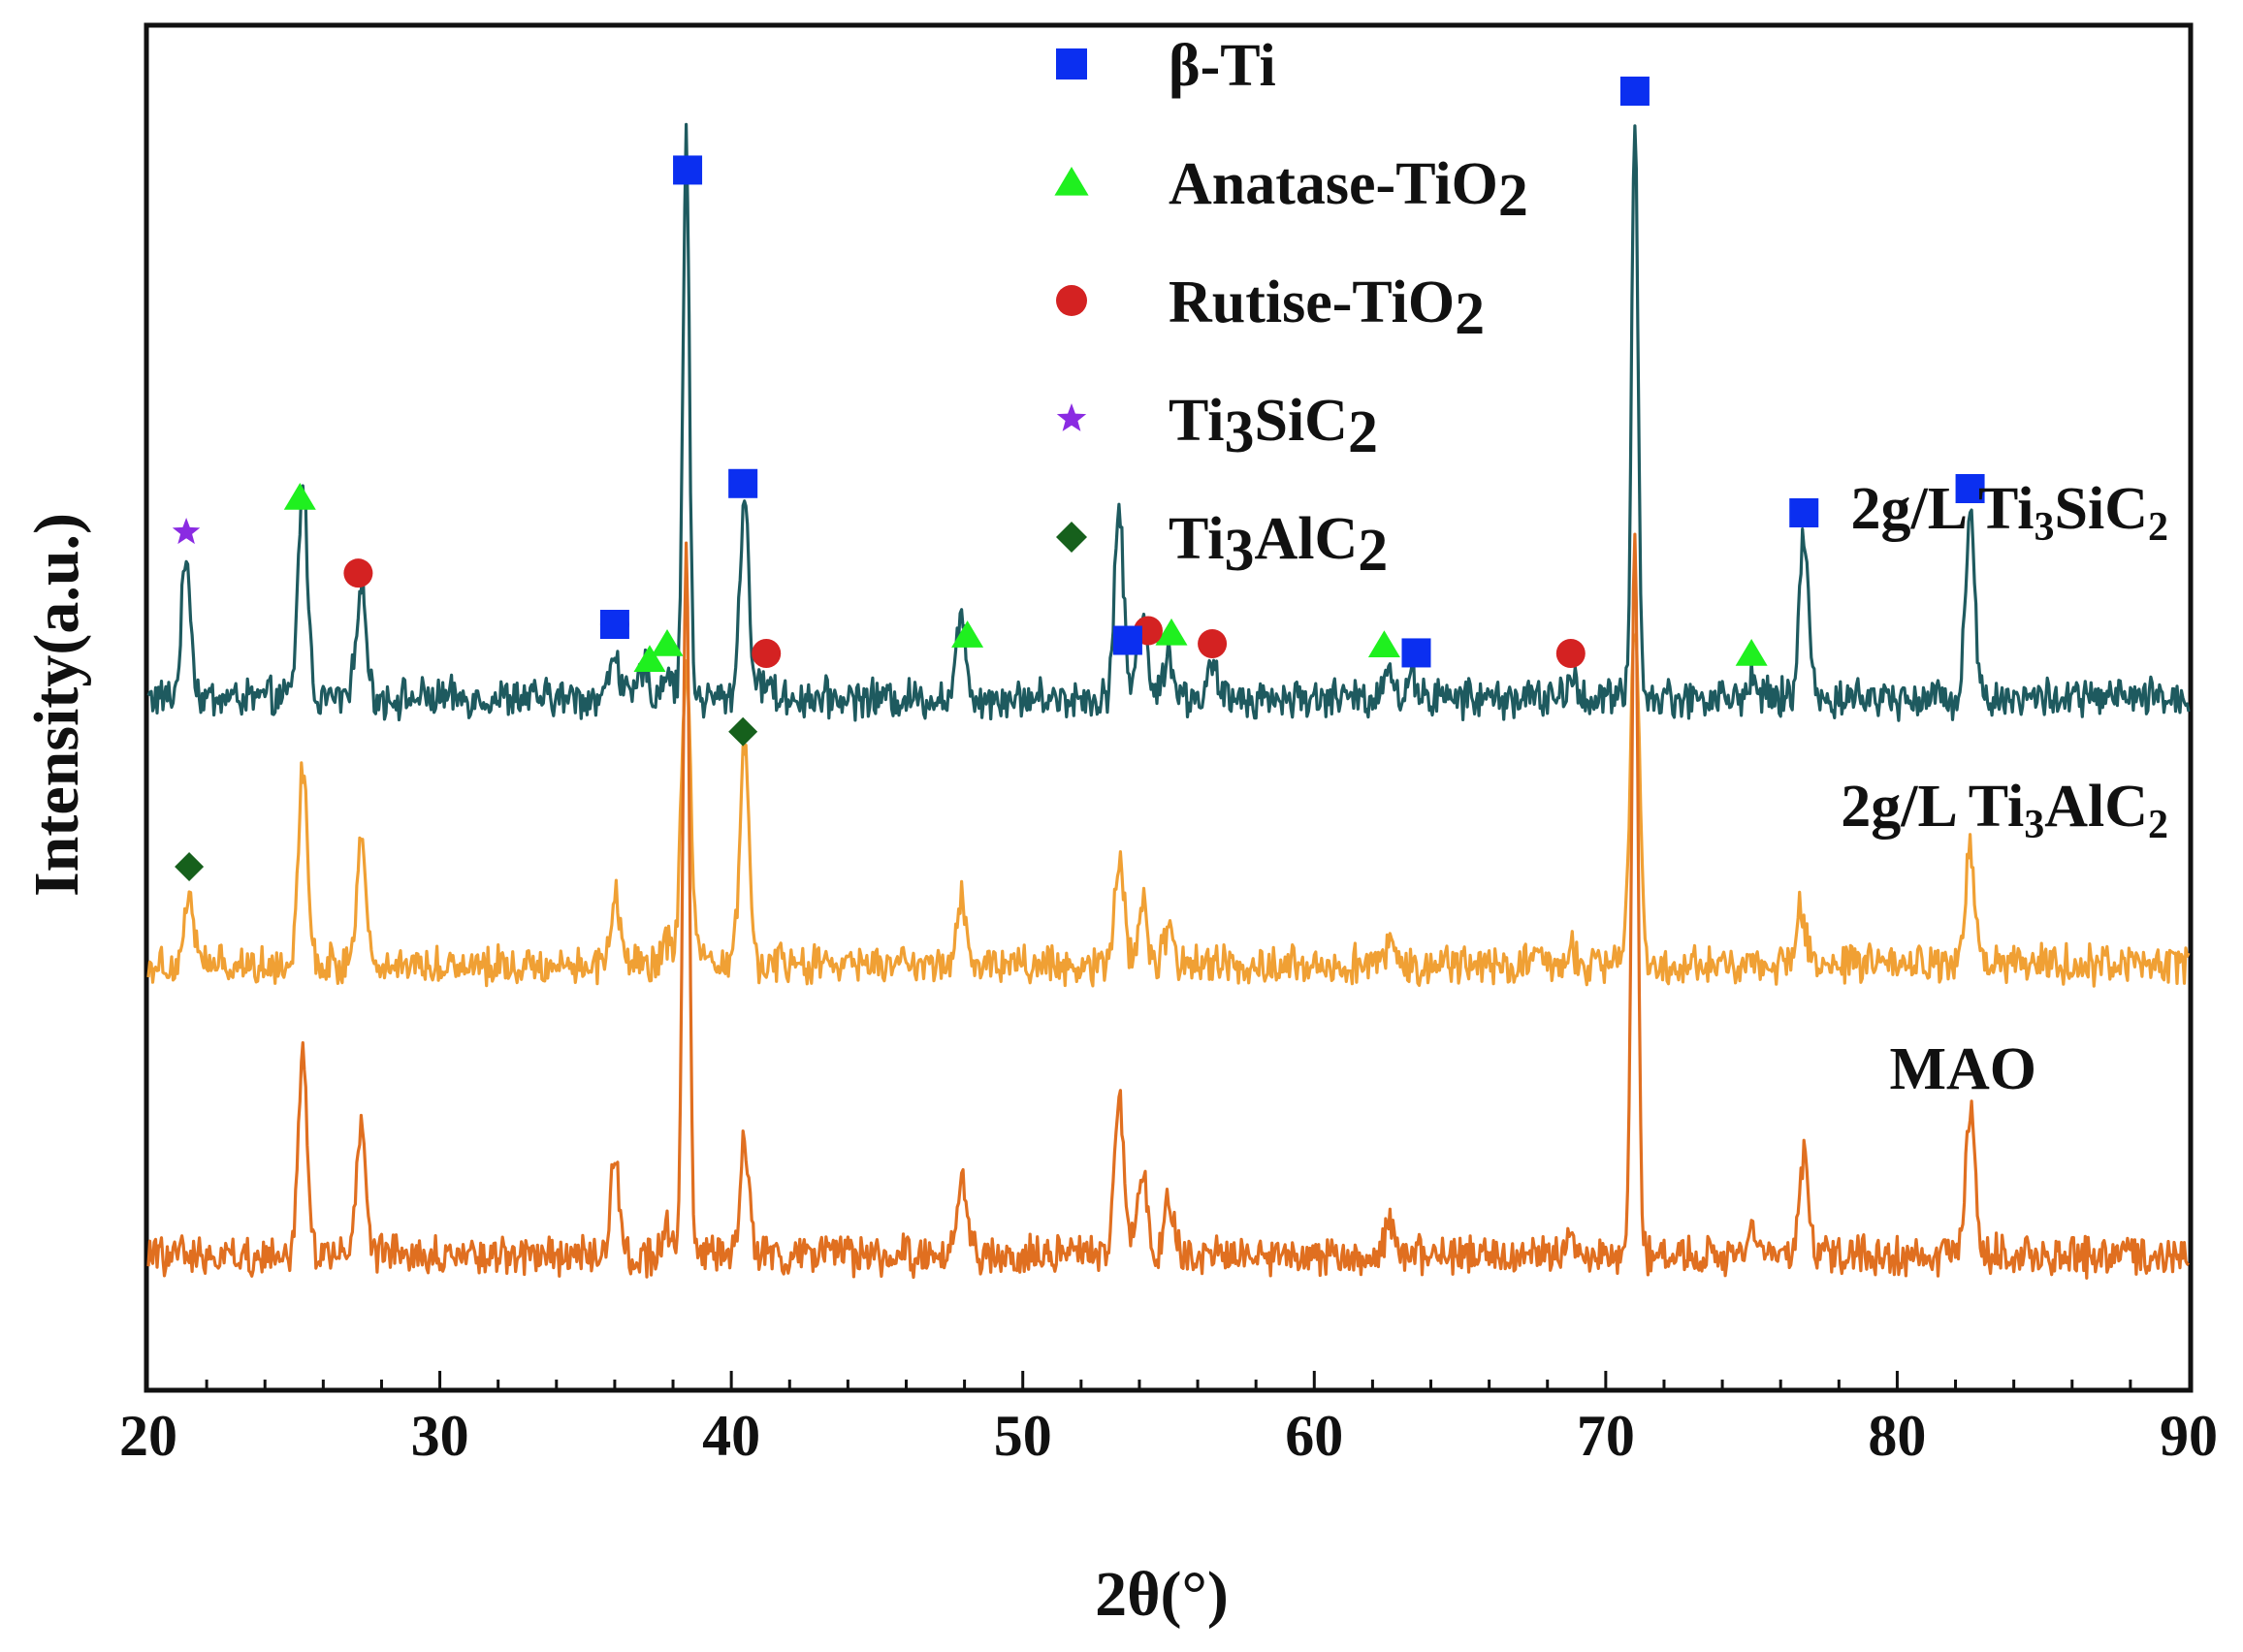 The height and width of the screenshot is (1652, 2243). Describe the element at coordinates (1071, 538) in the screenshot. I see `legend-marker-diamond` at that location.